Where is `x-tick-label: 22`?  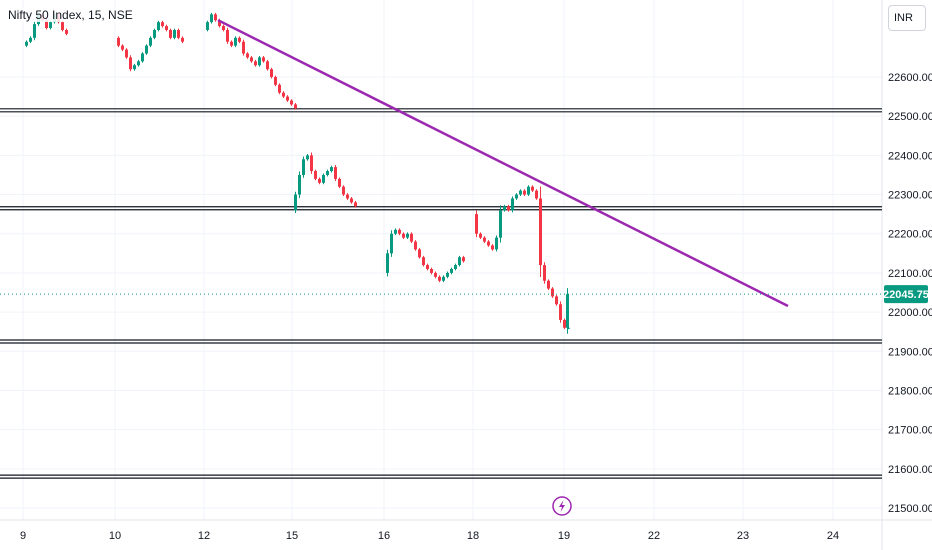
x-tick-label: 22 is located at coordinates (654, 536).